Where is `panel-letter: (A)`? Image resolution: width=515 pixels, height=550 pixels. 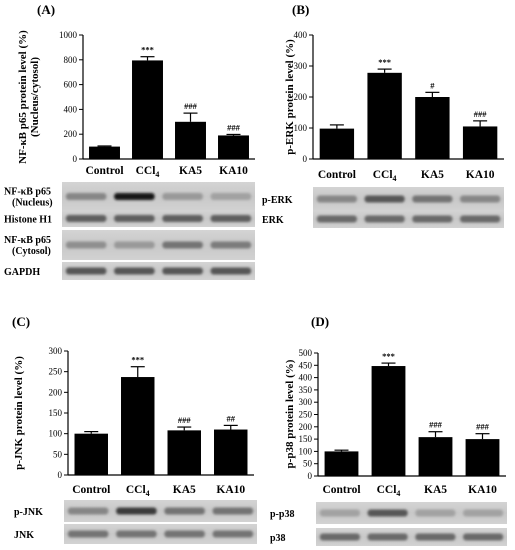
panel-letter: (A) is located at coordinates (46, 9).